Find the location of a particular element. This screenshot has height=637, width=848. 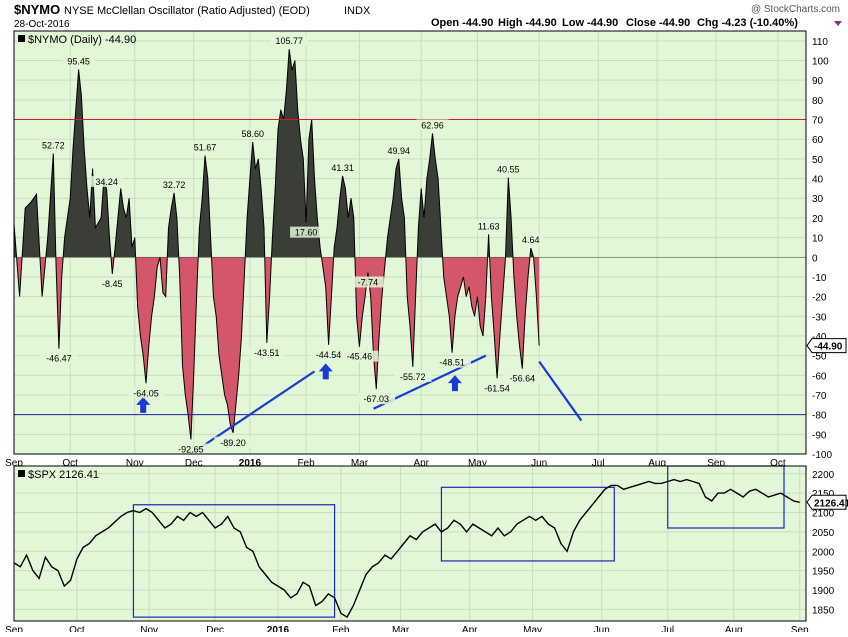

y-tick-label: -40 is located at coordinates (819, 337).